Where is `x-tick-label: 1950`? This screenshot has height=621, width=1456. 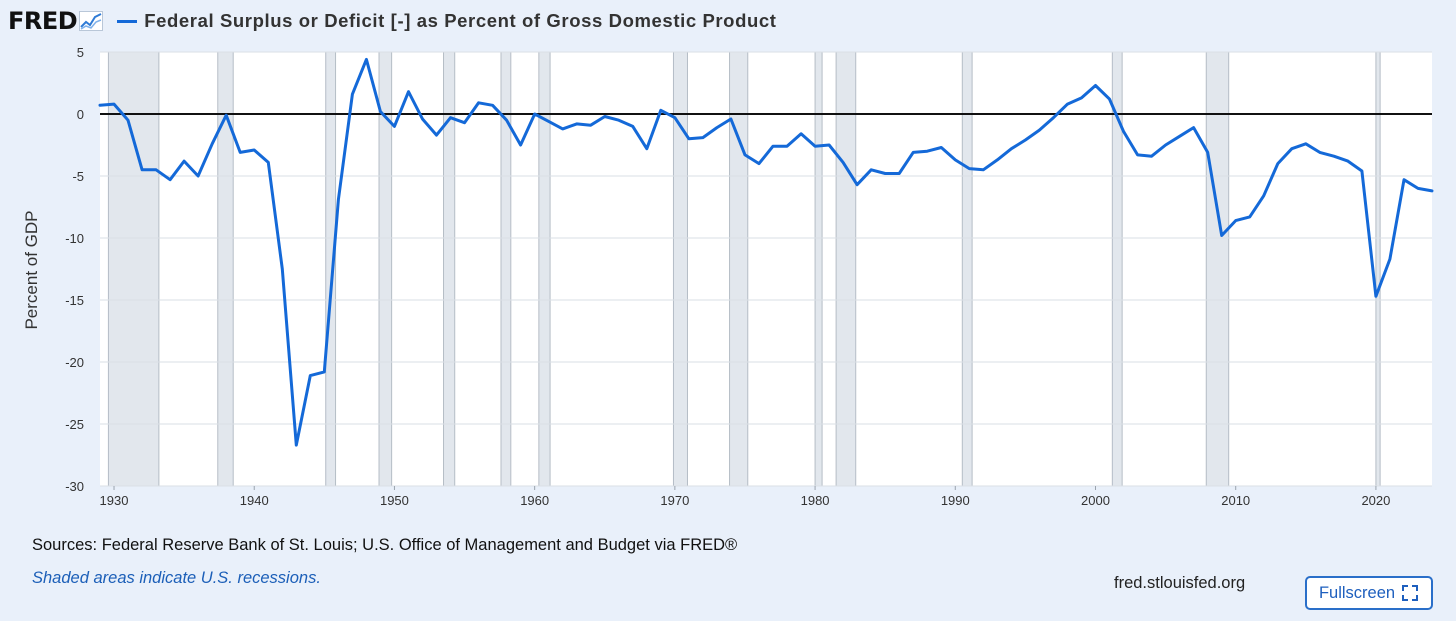 x-tick-label: 1950 is located at coordinates (394, 500).